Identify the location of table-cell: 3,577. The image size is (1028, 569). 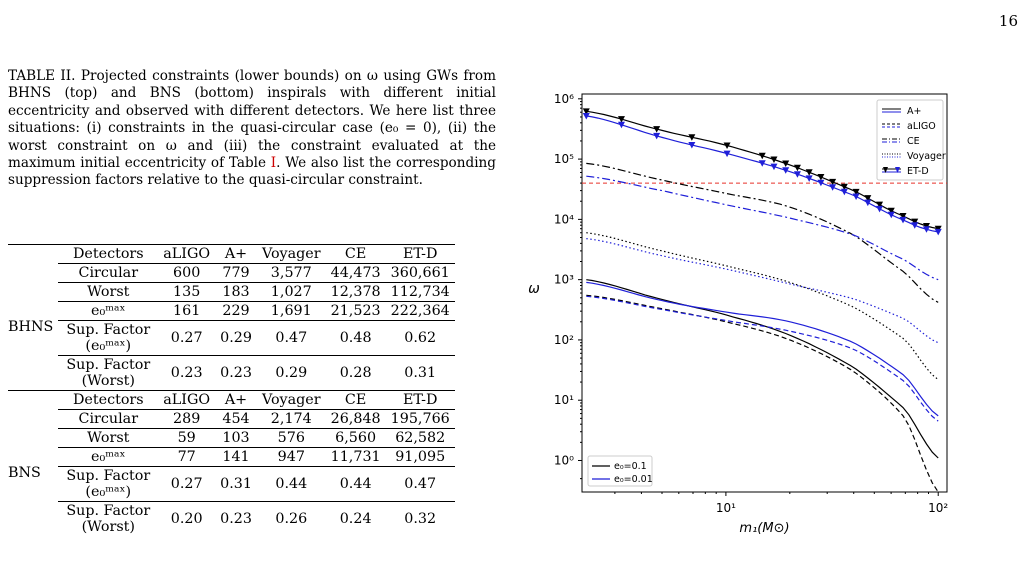
(291, 273).